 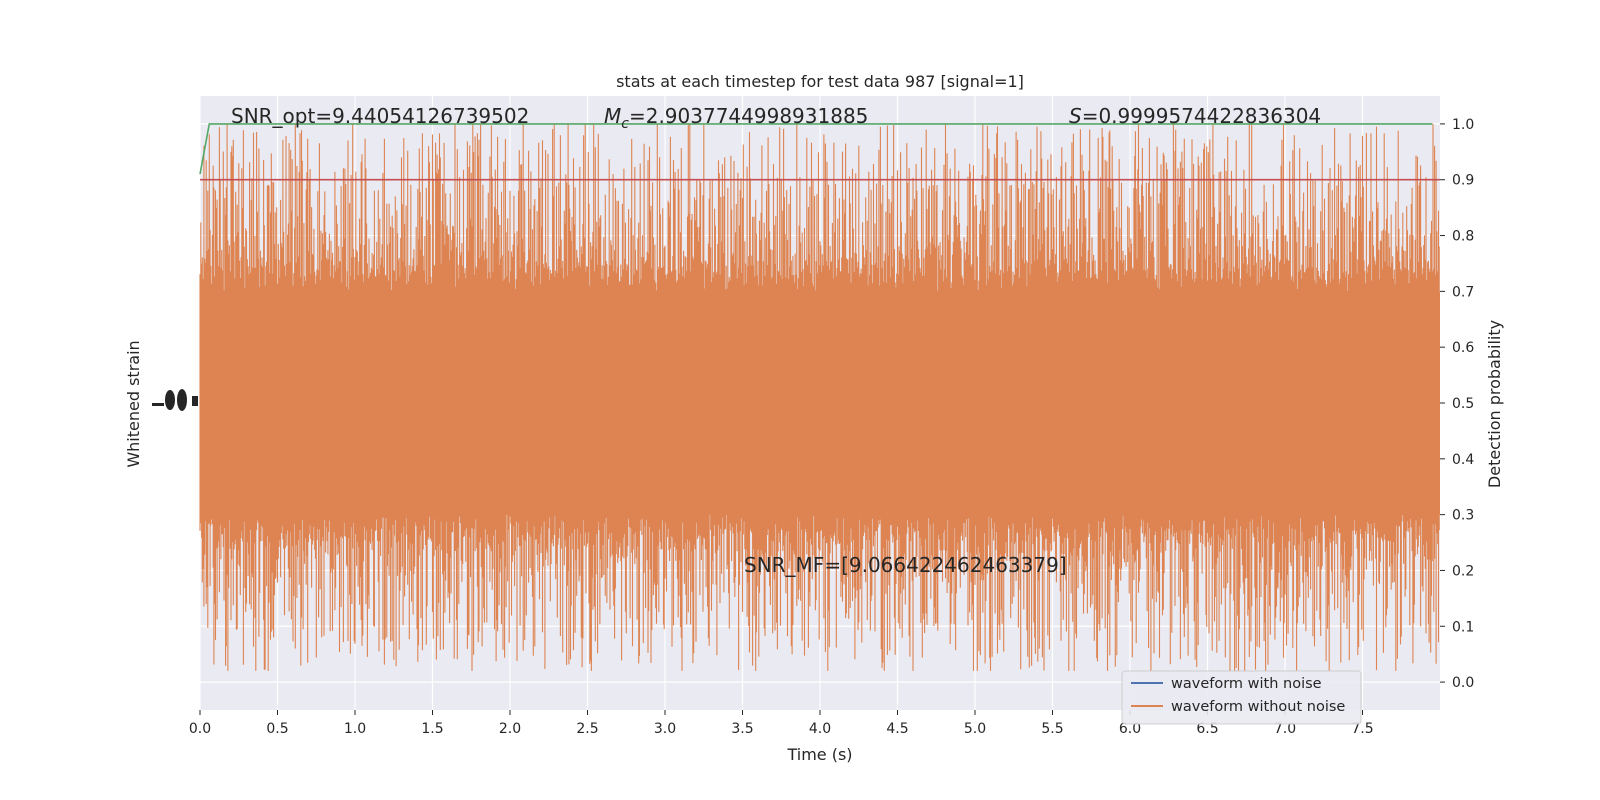 I want to click on y-tick-label: 0.5, so click(x=1463, y=404).